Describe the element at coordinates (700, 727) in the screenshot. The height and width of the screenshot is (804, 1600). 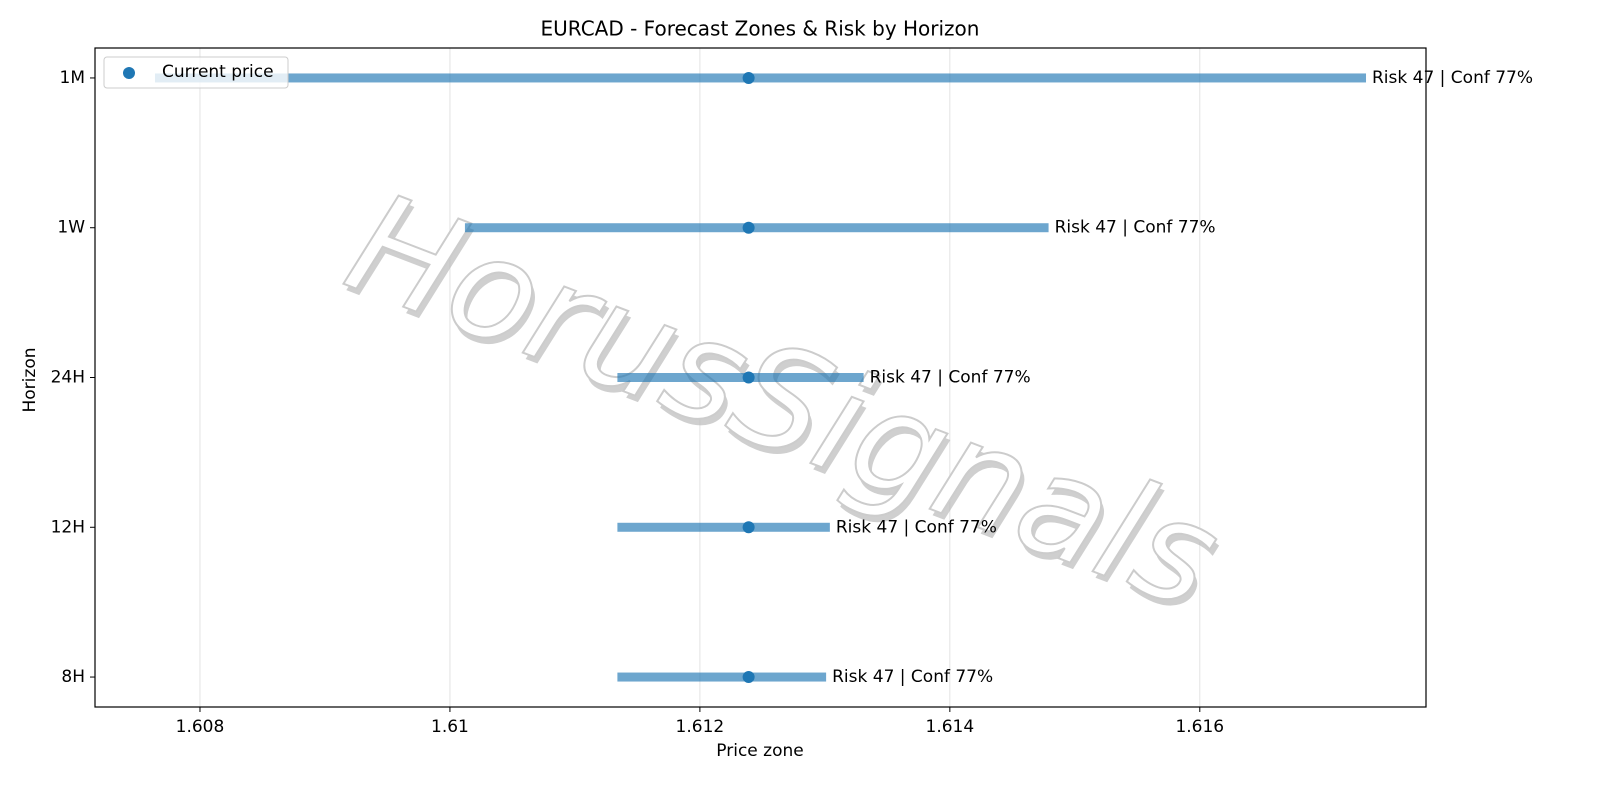
I see `x-tick-label: 1.612` at that location.